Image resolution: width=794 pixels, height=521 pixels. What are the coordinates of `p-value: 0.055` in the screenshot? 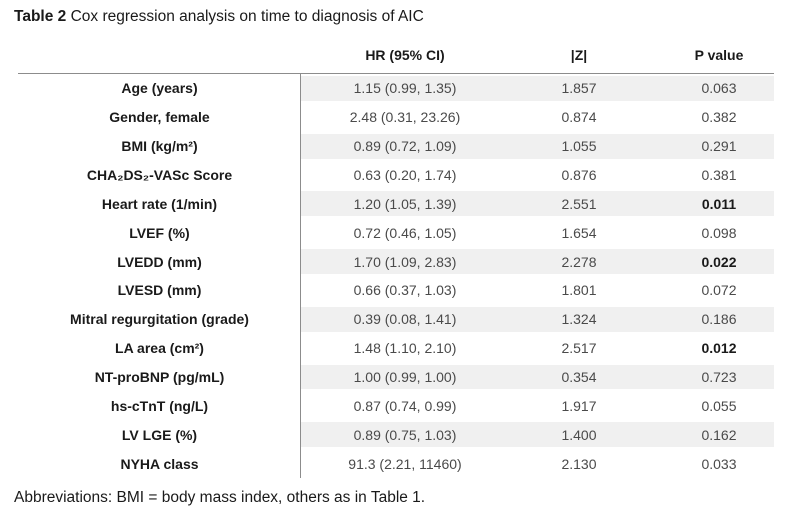 It's located at (719, 405).